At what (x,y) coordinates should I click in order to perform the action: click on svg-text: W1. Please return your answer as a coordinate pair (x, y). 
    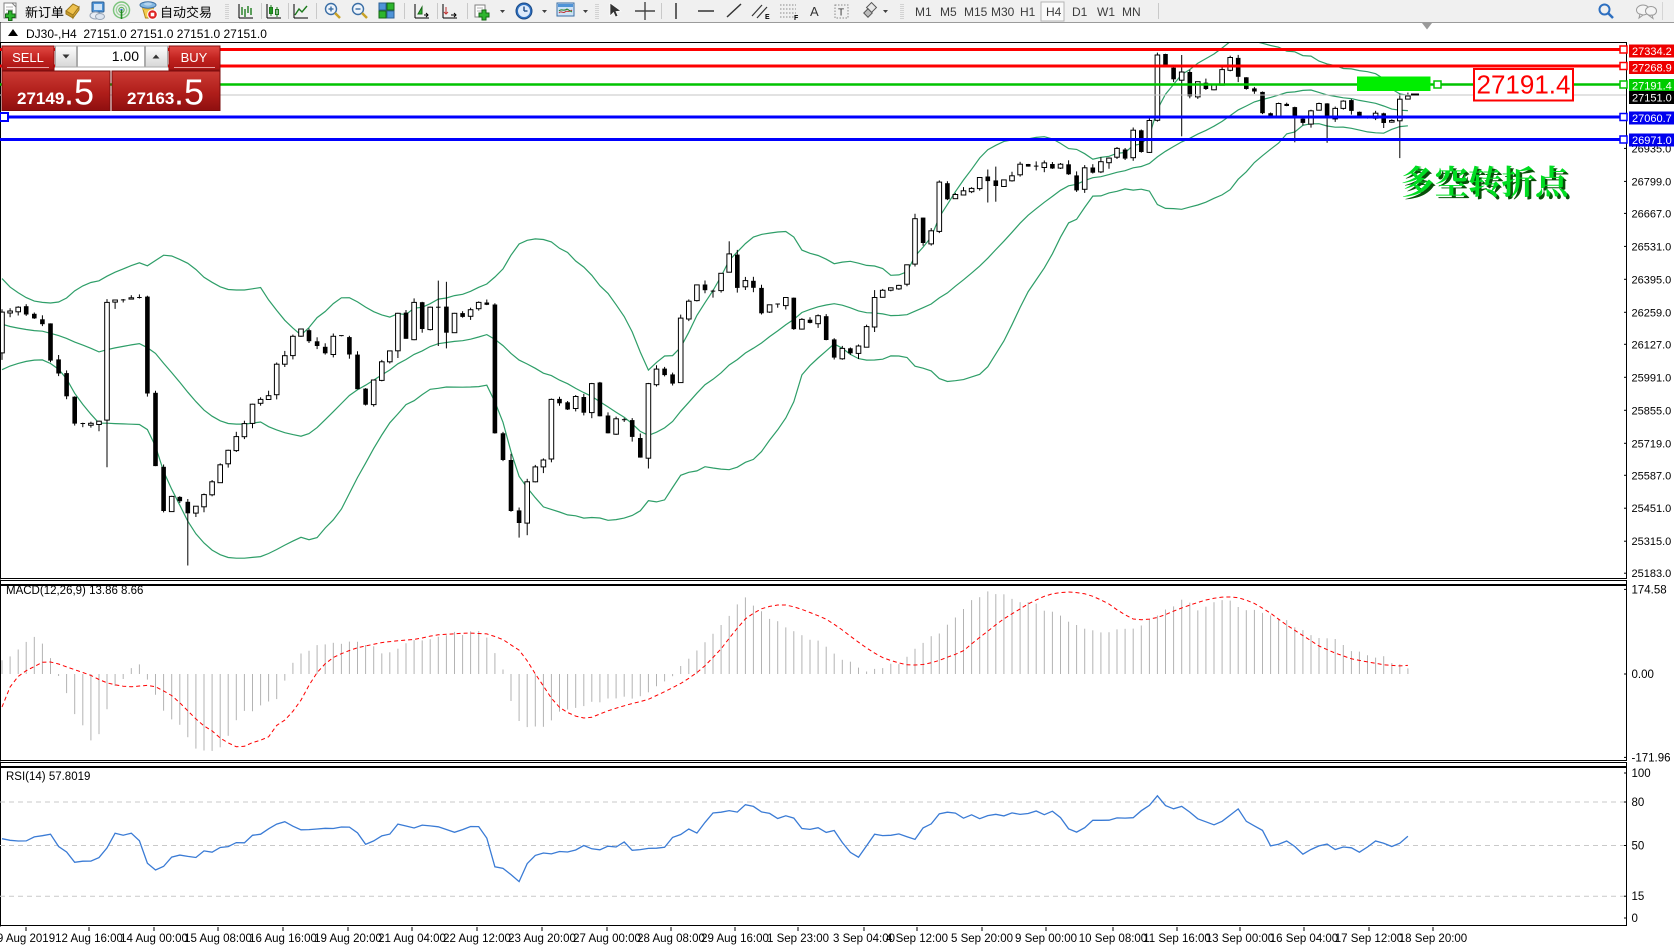
    Looking at the image, I should click on (1106, 12).